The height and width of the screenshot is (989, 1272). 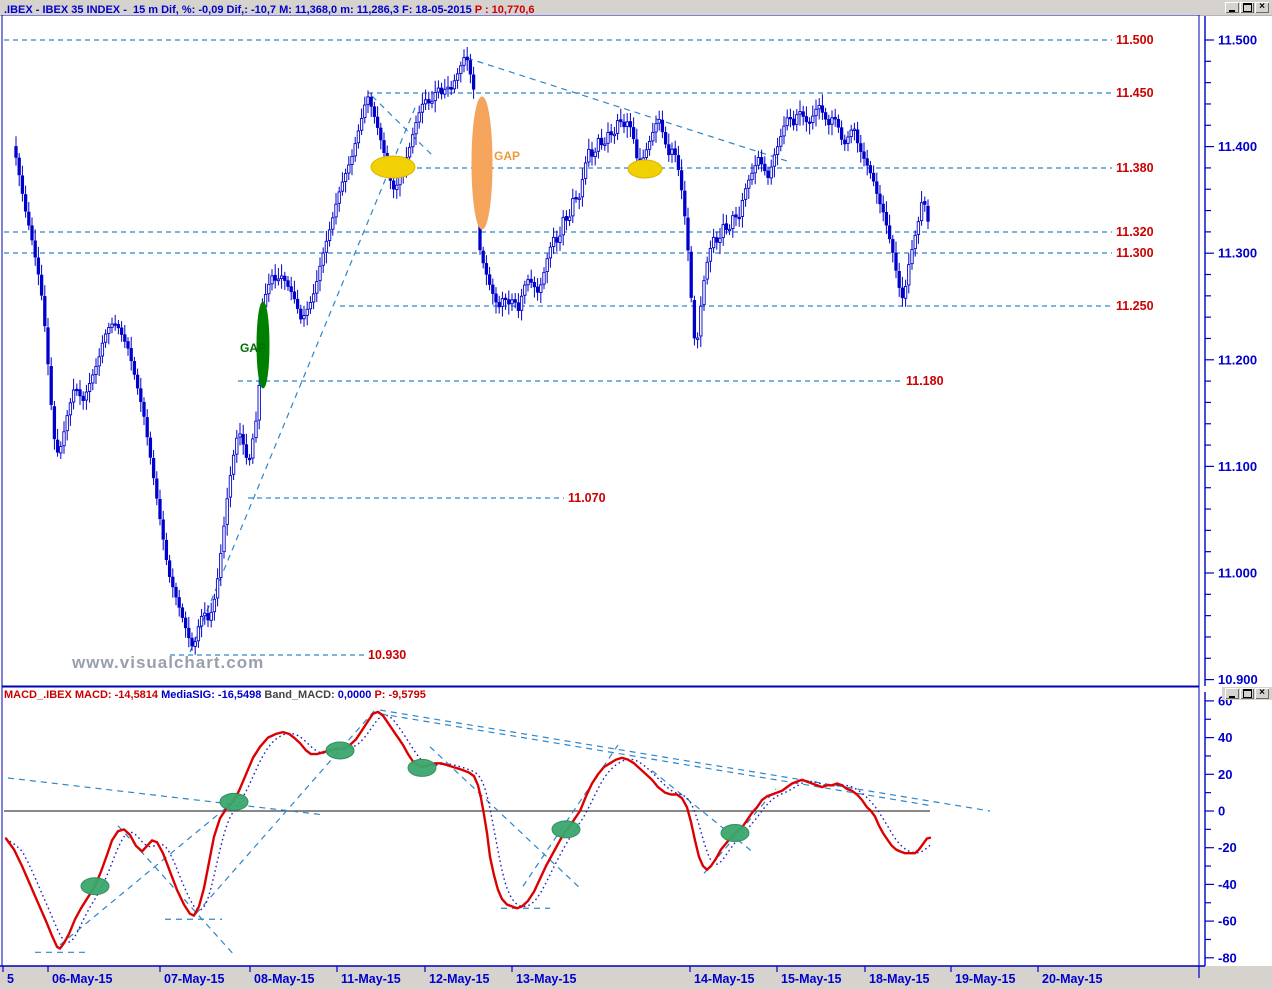 What do you see at coordinates (371, 979) in the screenshot?
I see `date-label-11-May-15: 11-May-15` at bounding box center [371, 979].